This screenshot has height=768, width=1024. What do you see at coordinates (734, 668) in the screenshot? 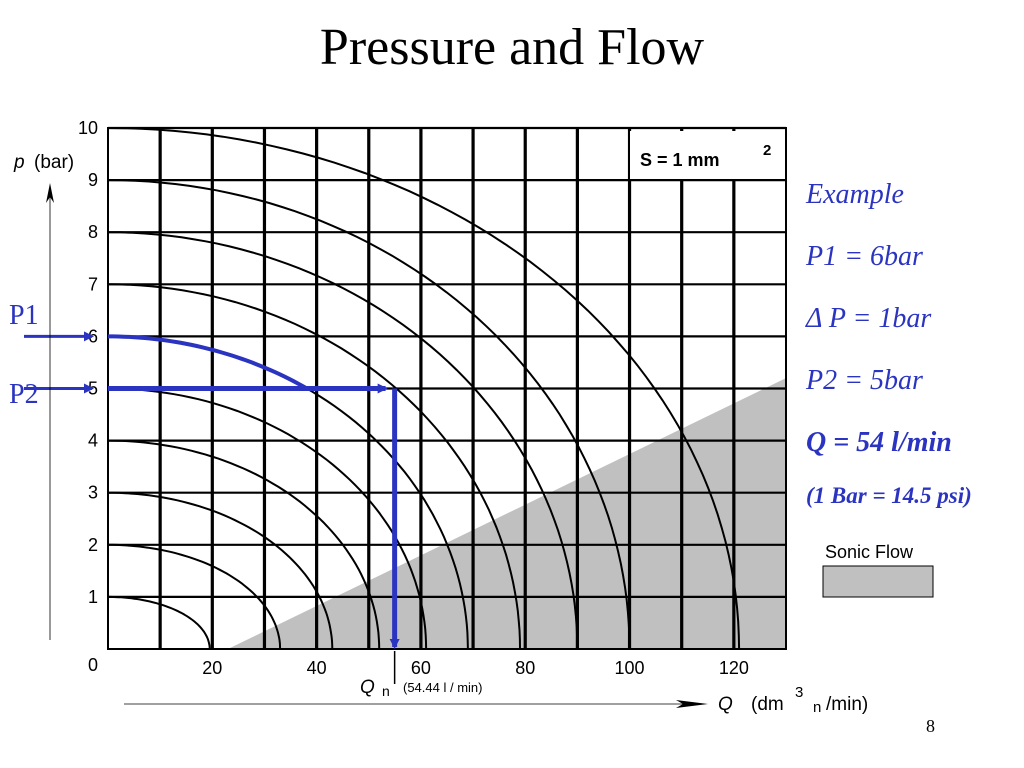
I see `x-tick-label-120: 120` at bounding box center [734, 668].